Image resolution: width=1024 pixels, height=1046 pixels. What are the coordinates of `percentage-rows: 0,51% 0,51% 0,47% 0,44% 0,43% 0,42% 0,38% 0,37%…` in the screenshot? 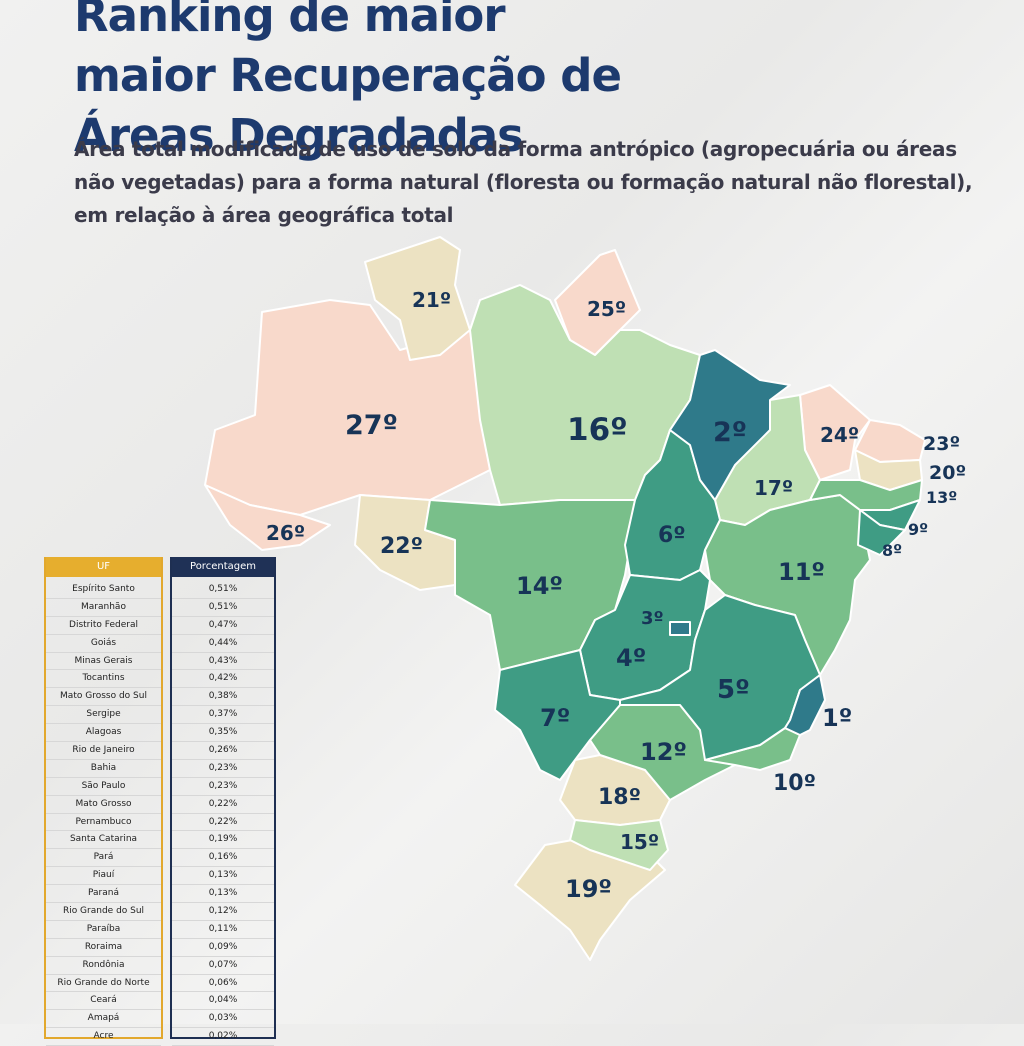 It's located at (223, 811).